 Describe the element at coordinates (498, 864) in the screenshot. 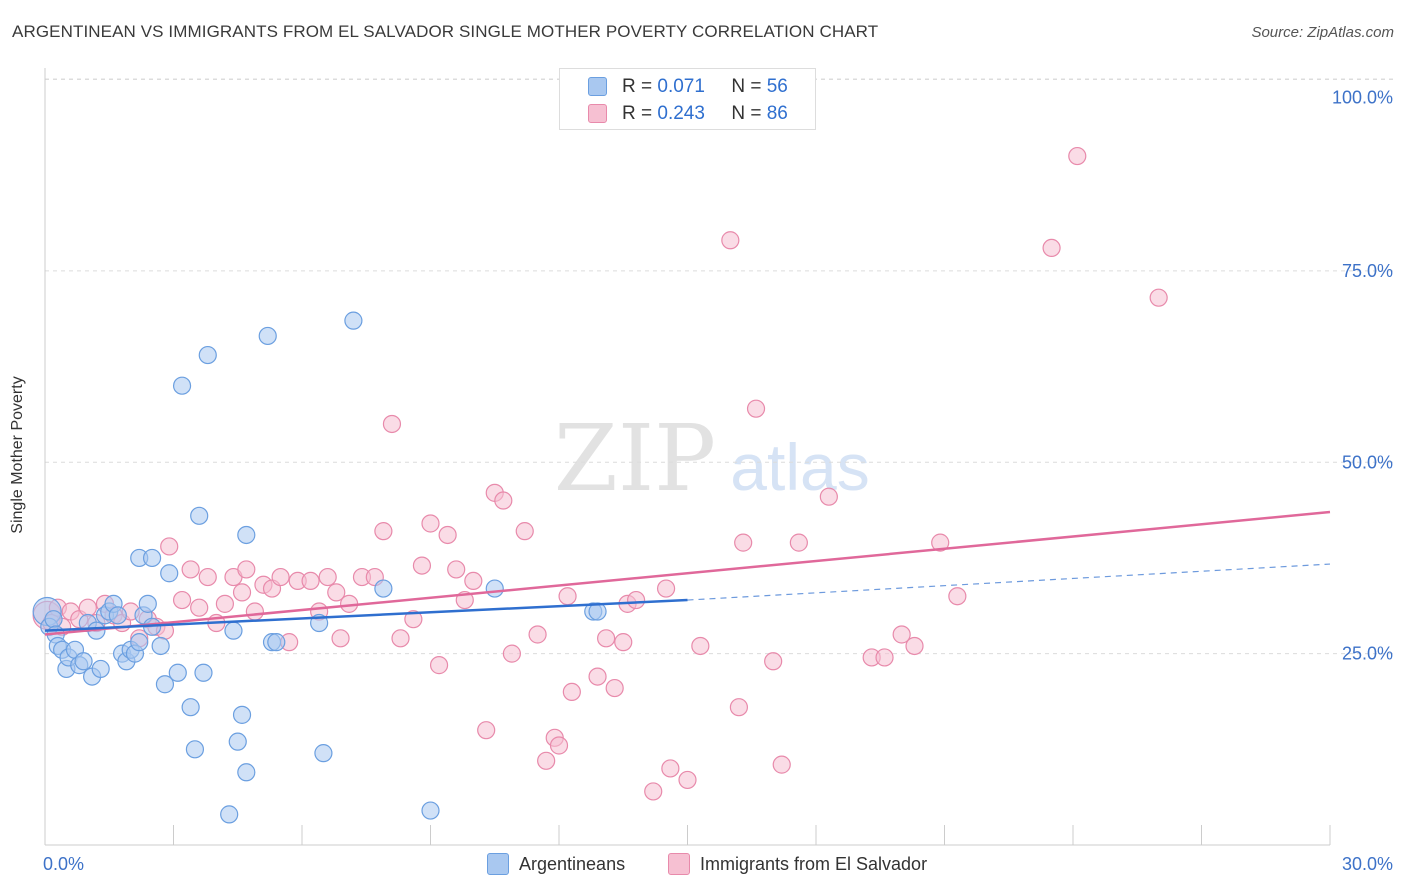

I see `blue-swatch` at that location.